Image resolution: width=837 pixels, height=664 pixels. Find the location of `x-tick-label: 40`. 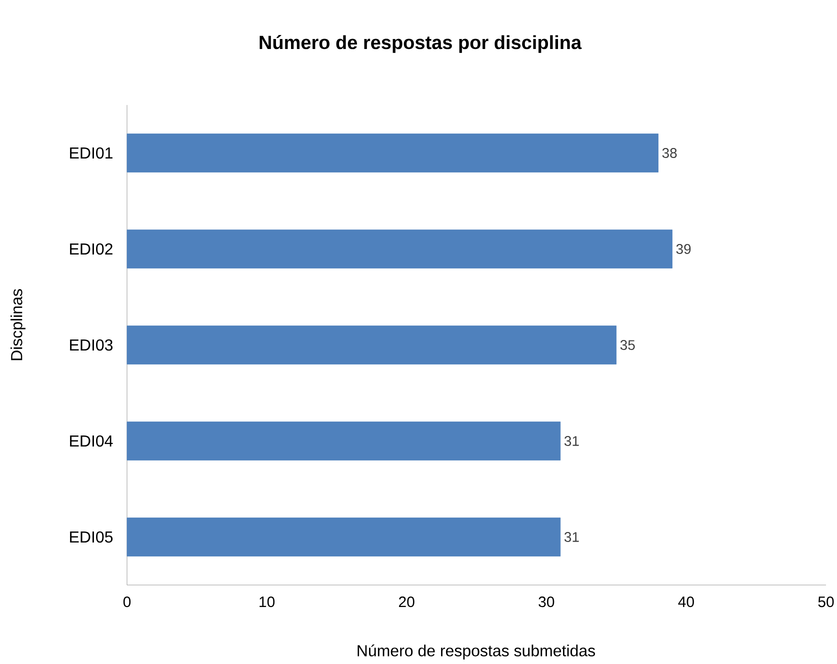

x-tick-label: 40 is located at coordinates (686, 602).